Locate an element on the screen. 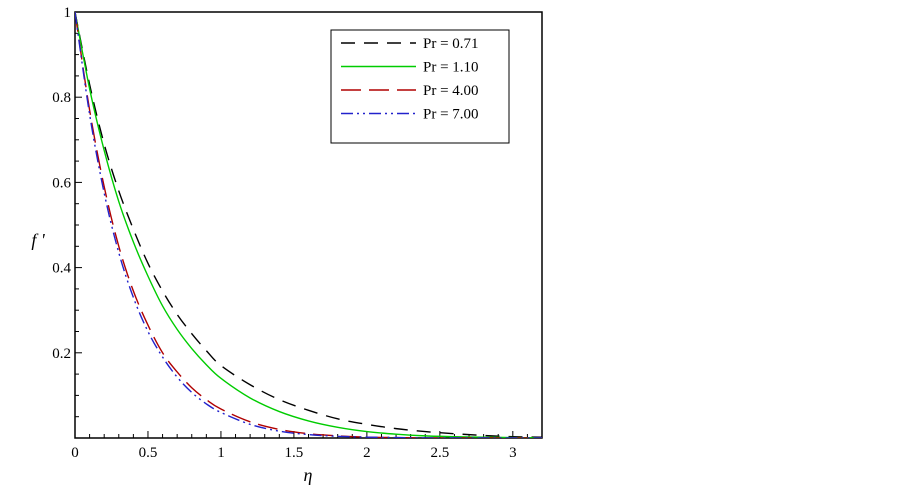 The width and height of the screenshot is (903, 490). legend-label-1: Pr = 0.71 is located at coordinates (451, 44).